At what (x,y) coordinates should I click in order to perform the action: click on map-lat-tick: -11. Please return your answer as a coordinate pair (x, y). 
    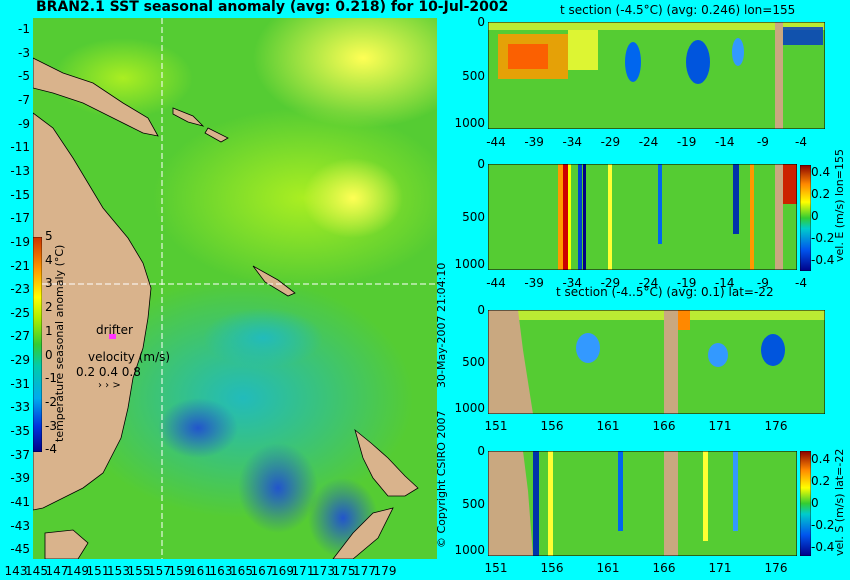
    Looking at the image, I should click on (20, 147).